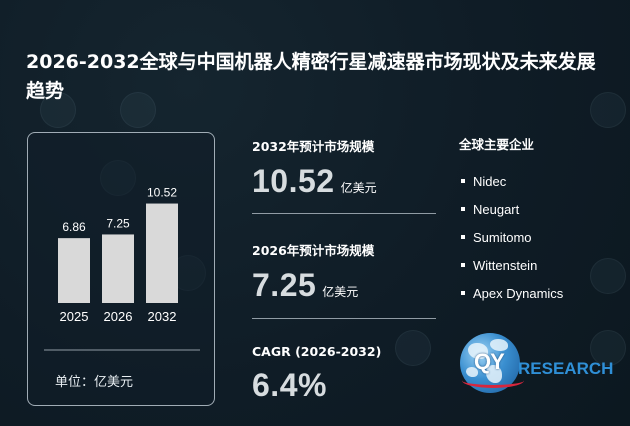 The width and height of the screenshot is (630, 426). Describe the element at coordinates (293, 181) in the screenshot. I see `stat-value: 10.52` at that location.